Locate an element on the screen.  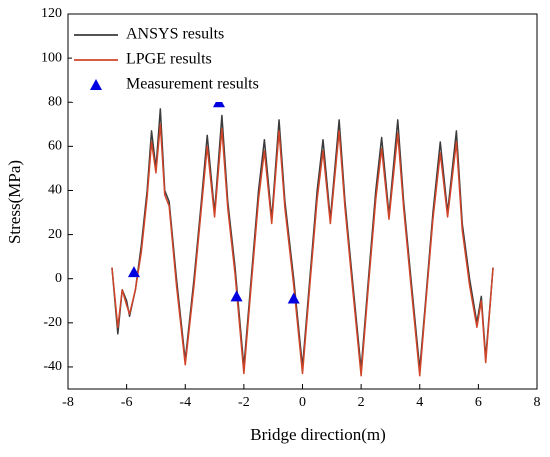
x-tick-label: -6 is located at coordinates (127, 402).